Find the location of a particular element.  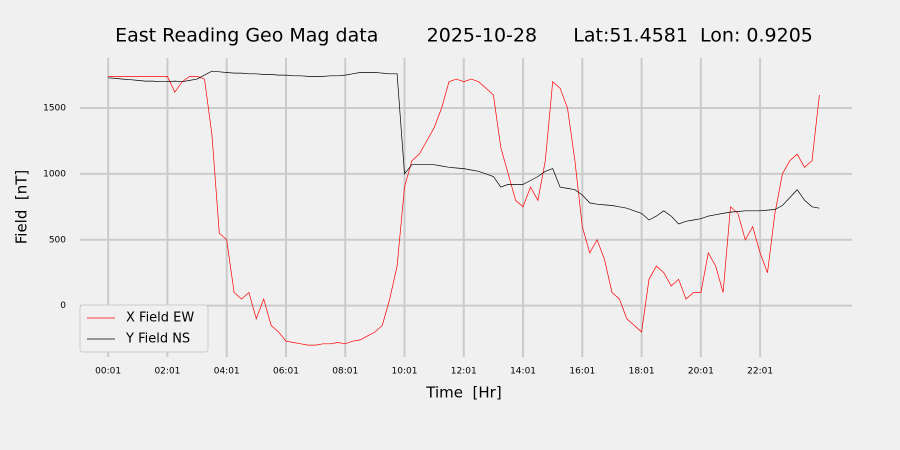

legend: X Field EW Y Field NS is located at coordinates (144, 328).